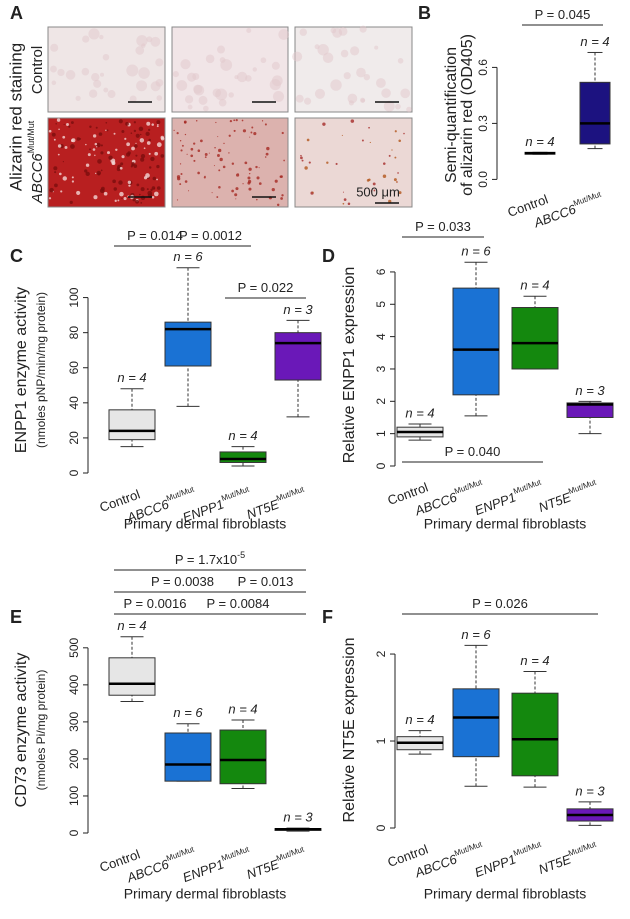  What do you see at coordinates (206, 559) in the screenshot?
I see `p-value-text: P = 1.7x10` at bounding box center [206, 559].